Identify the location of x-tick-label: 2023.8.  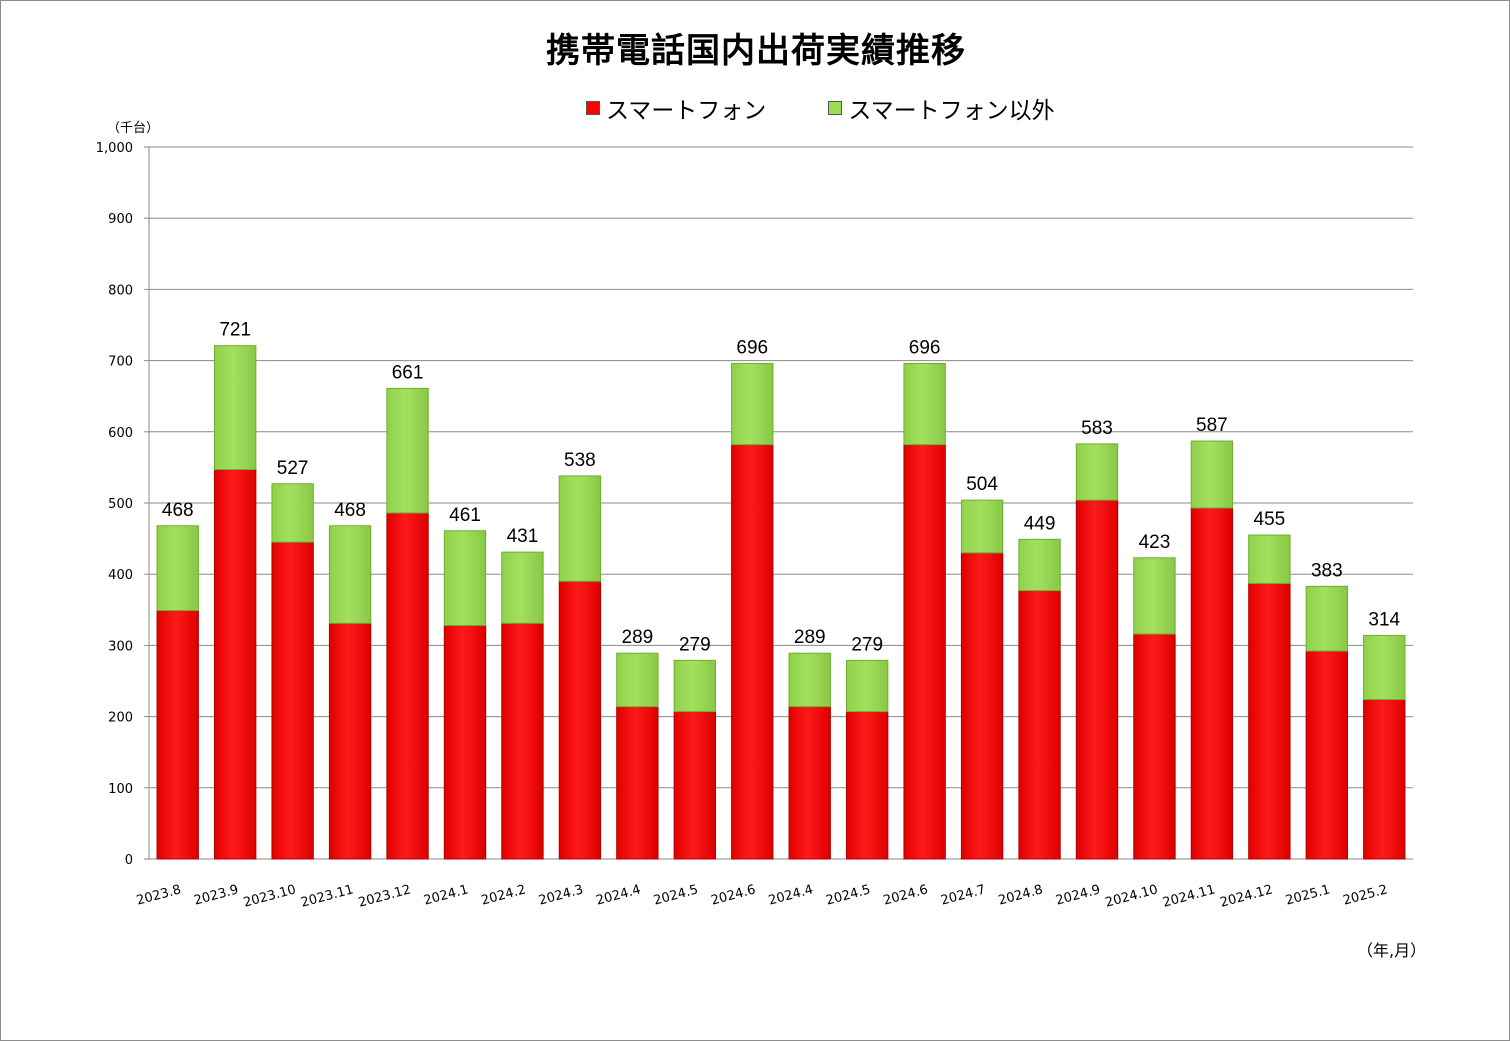
(159, 895).